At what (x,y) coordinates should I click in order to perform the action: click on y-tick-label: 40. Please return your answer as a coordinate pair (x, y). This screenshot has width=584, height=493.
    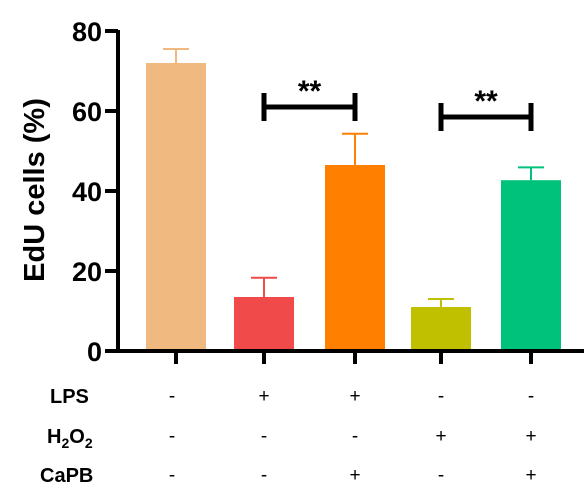
    Looking at the image, I should click on (87, 192).